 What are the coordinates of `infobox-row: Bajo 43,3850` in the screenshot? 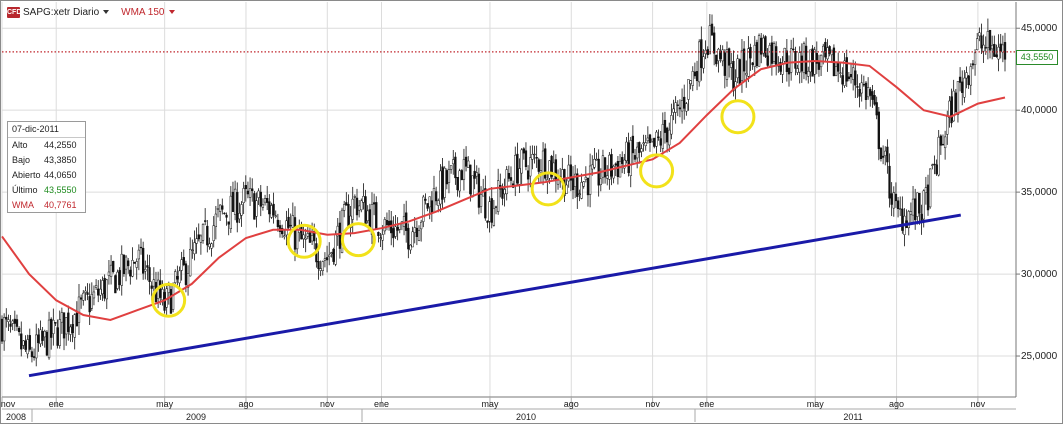 It's located at (46, 160).